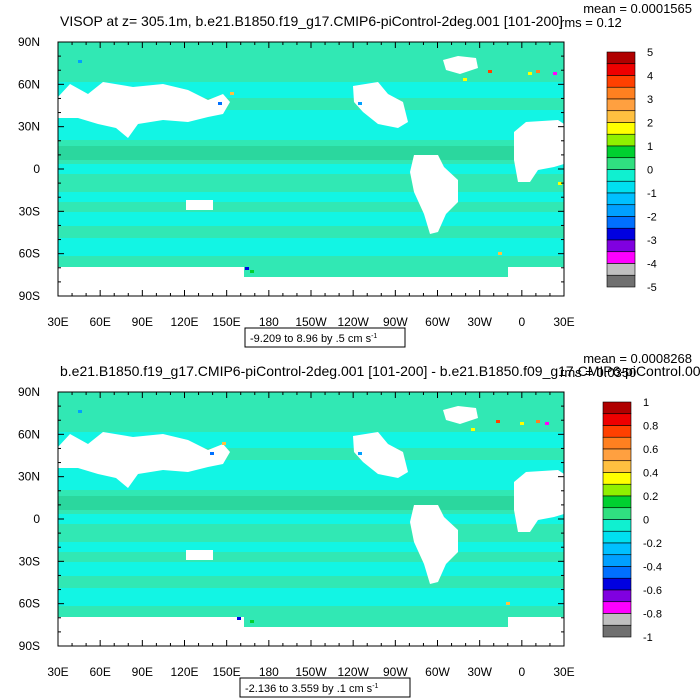 The image size is (700, 700). What do you see at coordinates (437, 322) in the screenshot?
I see `panel-1-x-tick-label: 60W` at bounding box center [437, 322].